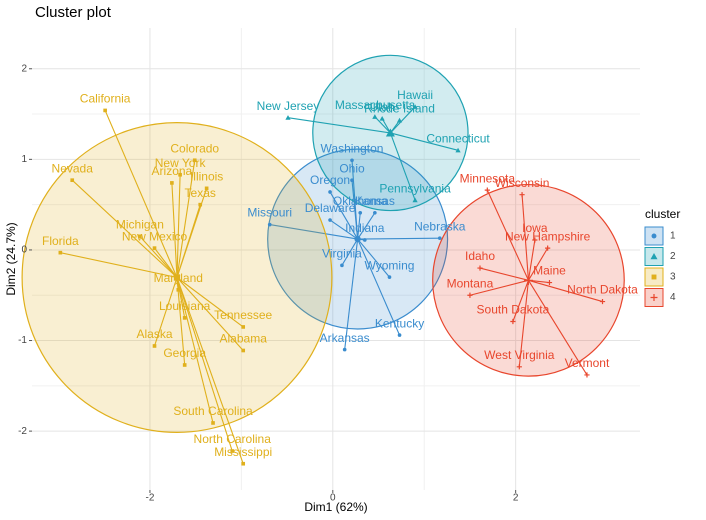  I want to click on point-label: Wisconsin, so click(522, 183).